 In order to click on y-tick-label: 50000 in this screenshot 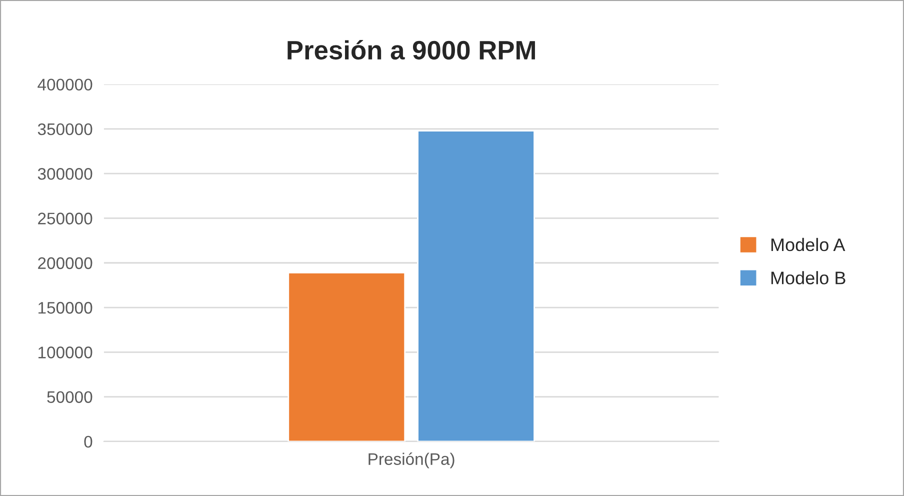, I will do `click(69, 397)`.